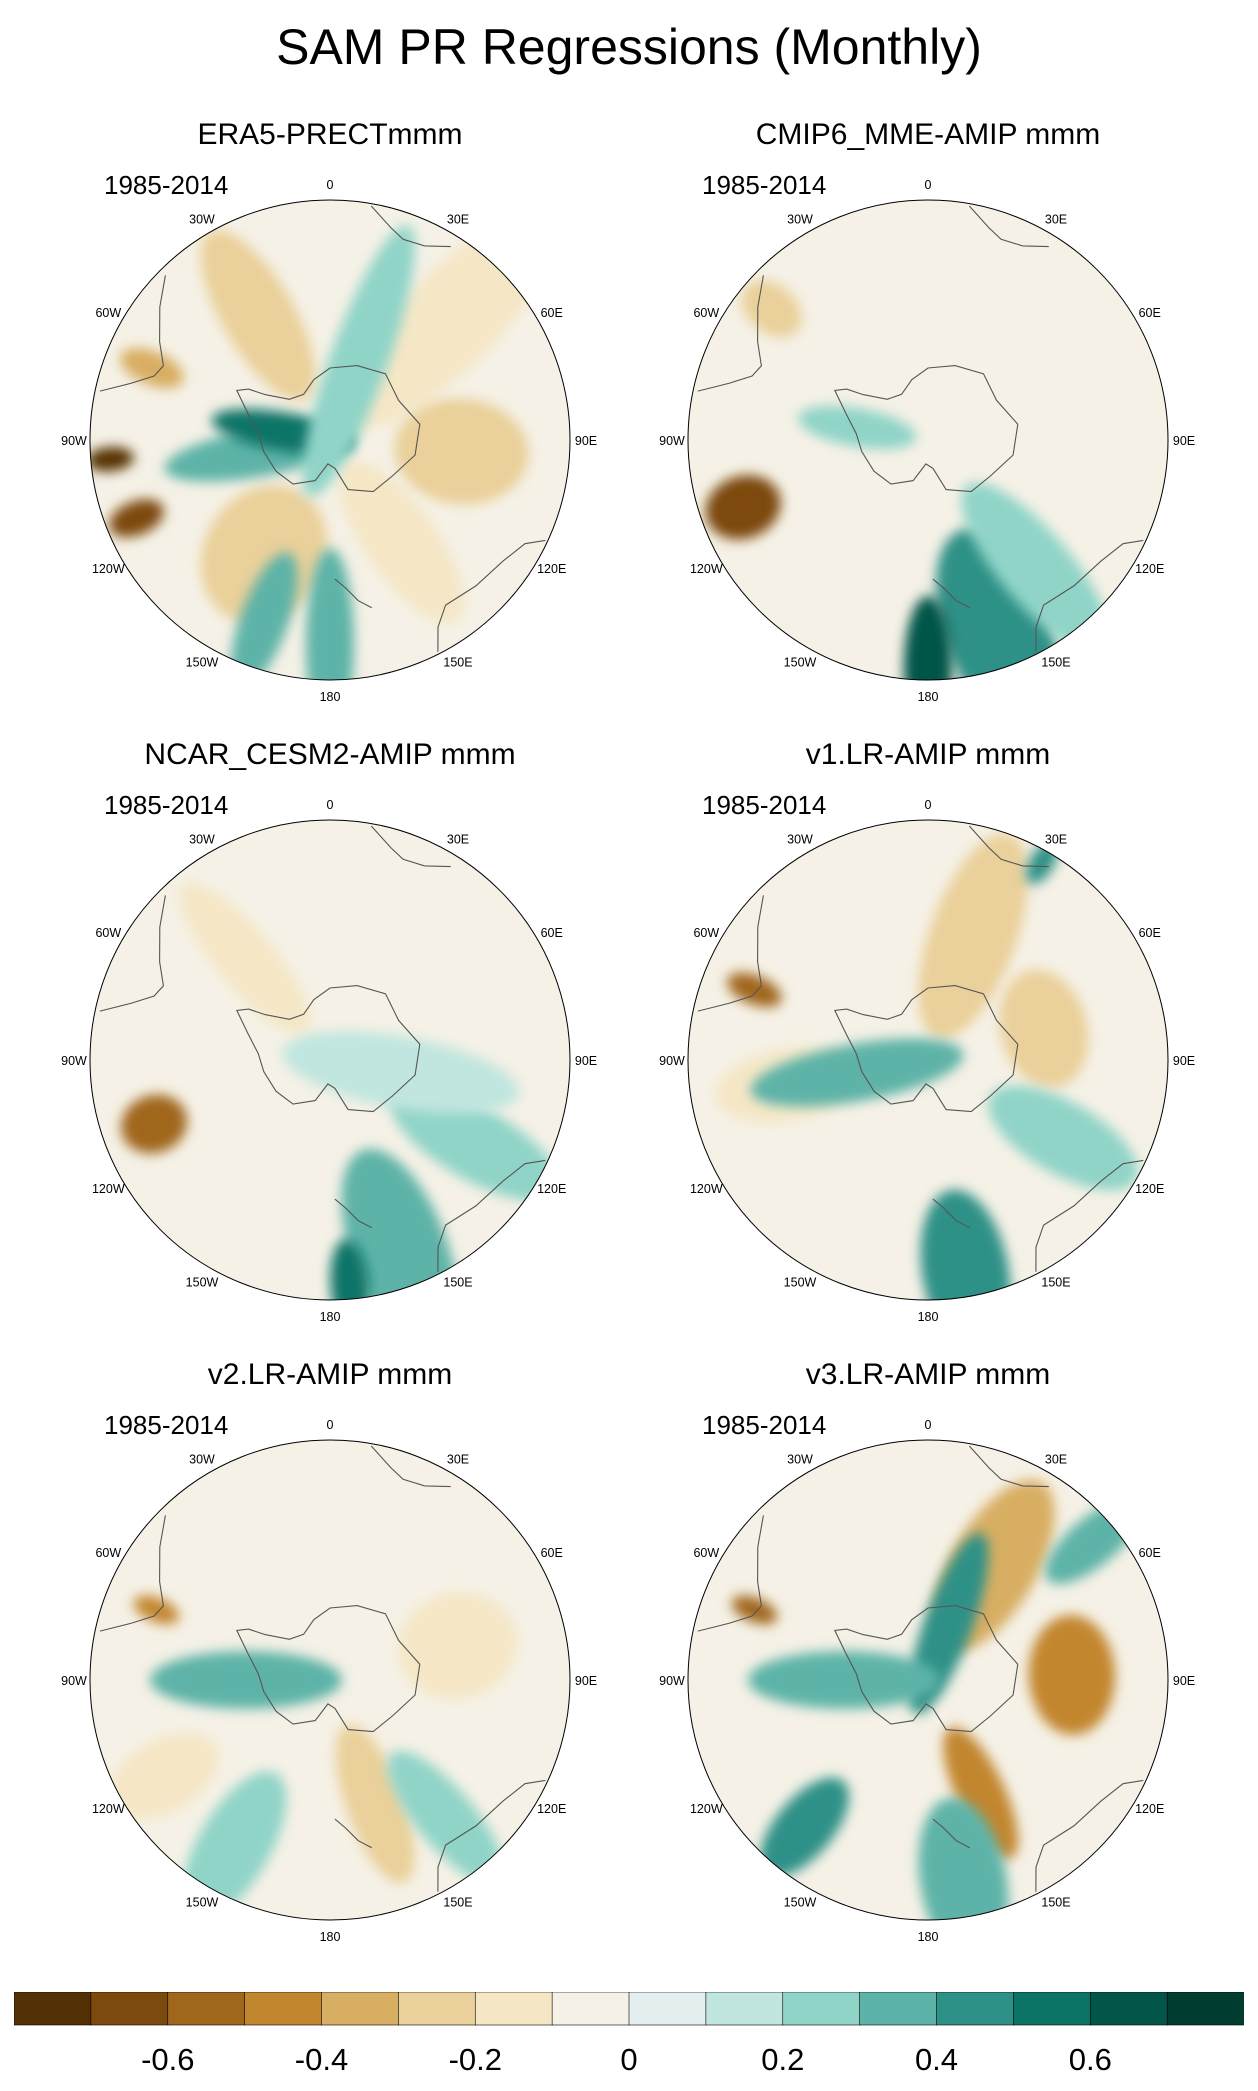  Describe the element at coordinates (475, 2059) in the screenshot. I see `colorbar-tick-label: -0.2` at that location.